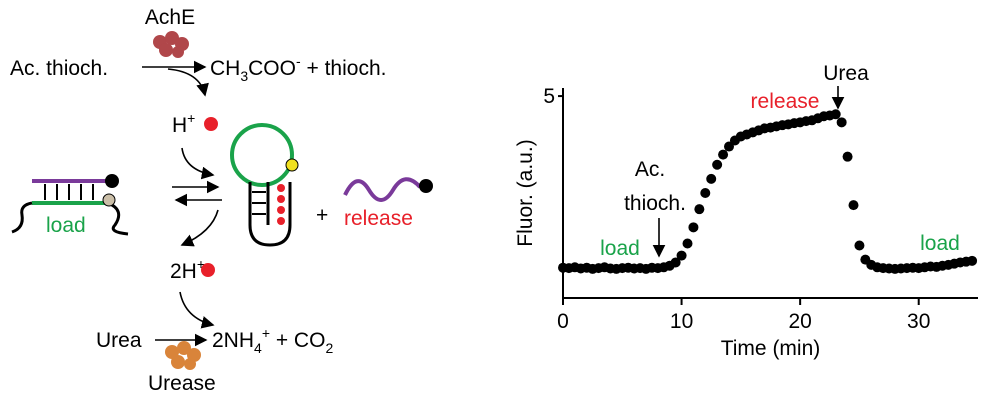 The width and height of the screenshot is (995, 401). I want to click on product-label: CH3COO- + thioch., so click(298, 68).